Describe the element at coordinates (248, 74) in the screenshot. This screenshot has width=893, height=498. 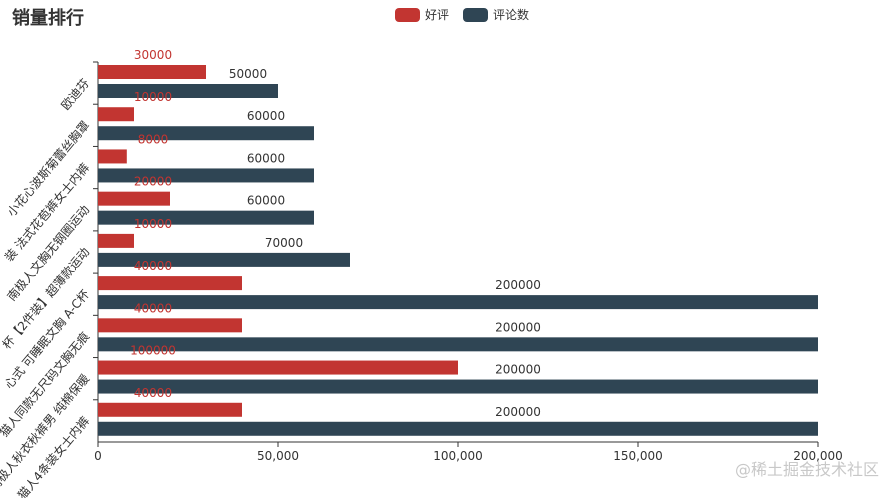
I see `data-label-comment-count: 50000` at that location.